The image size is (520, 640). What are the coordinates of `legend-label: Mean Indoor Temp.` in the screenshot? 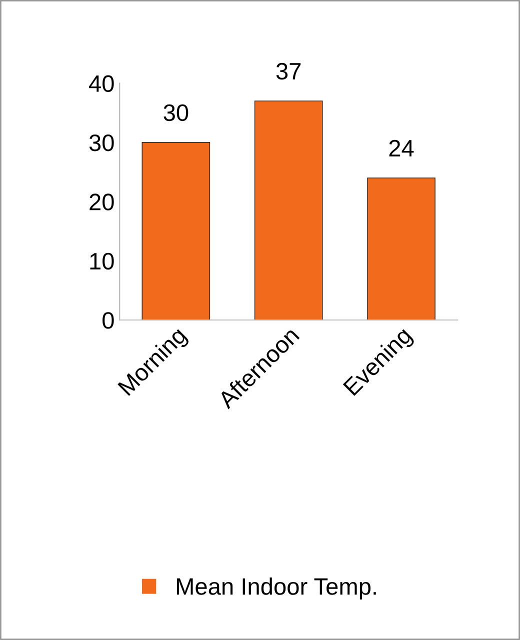 It's located at (276, 589).